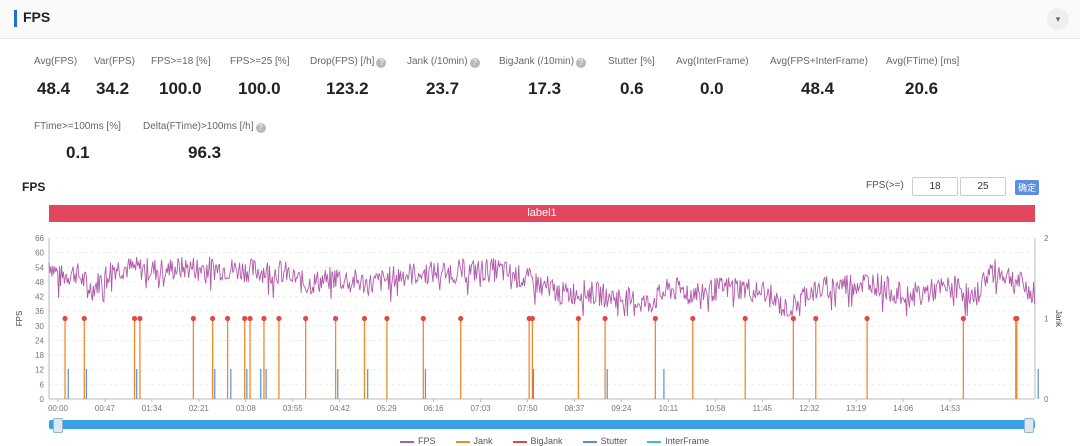 Image resolution: width=1080 pixels, height=446 pixels. Describe the element at coordinates (77, 126) in the screenshot. I see `metric-label-text: FTime>=100ms [%]` at that location.